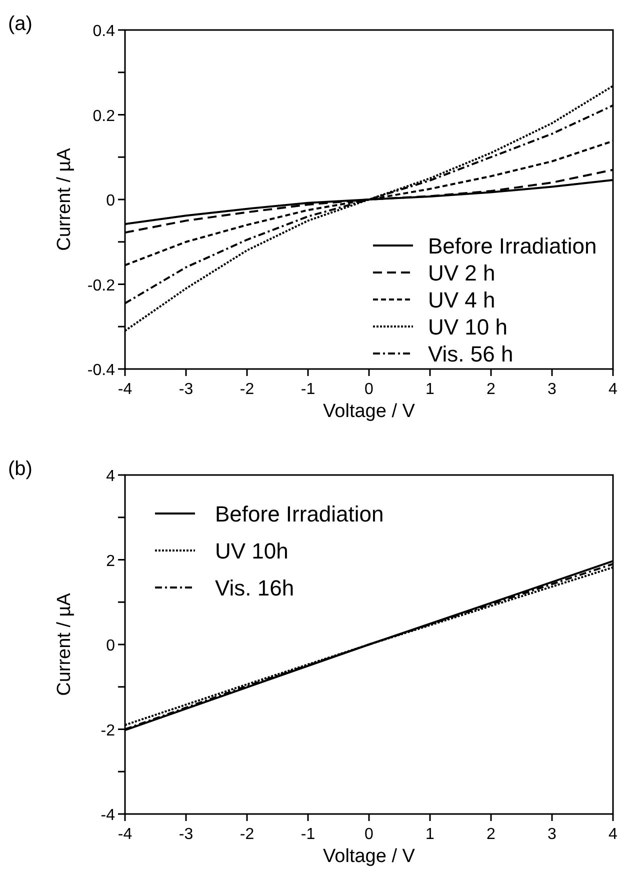 Image resolution: width=630 pixels, height=880 pixels. I want to click on y-tick-label: 0.4, so click(104, 31).